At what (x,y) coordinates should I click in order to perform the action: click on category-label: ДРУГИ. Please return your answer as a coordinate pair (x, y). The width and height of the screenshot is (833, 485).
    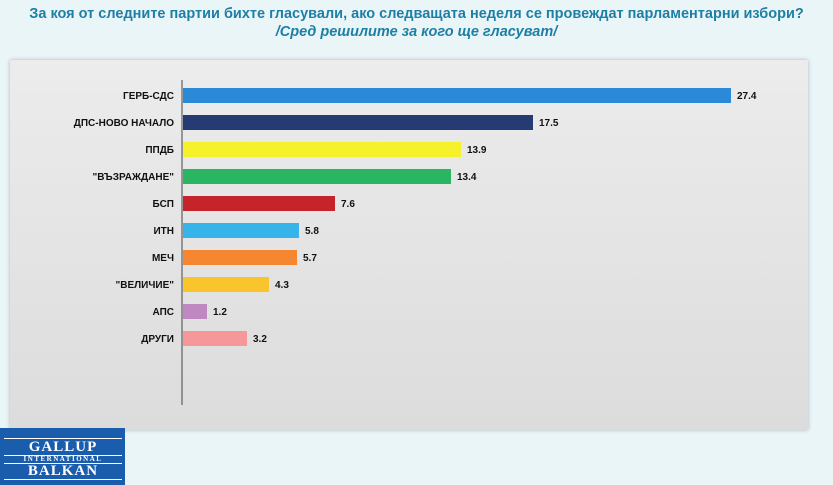
    Looking at the image, I should click on (157, 339).